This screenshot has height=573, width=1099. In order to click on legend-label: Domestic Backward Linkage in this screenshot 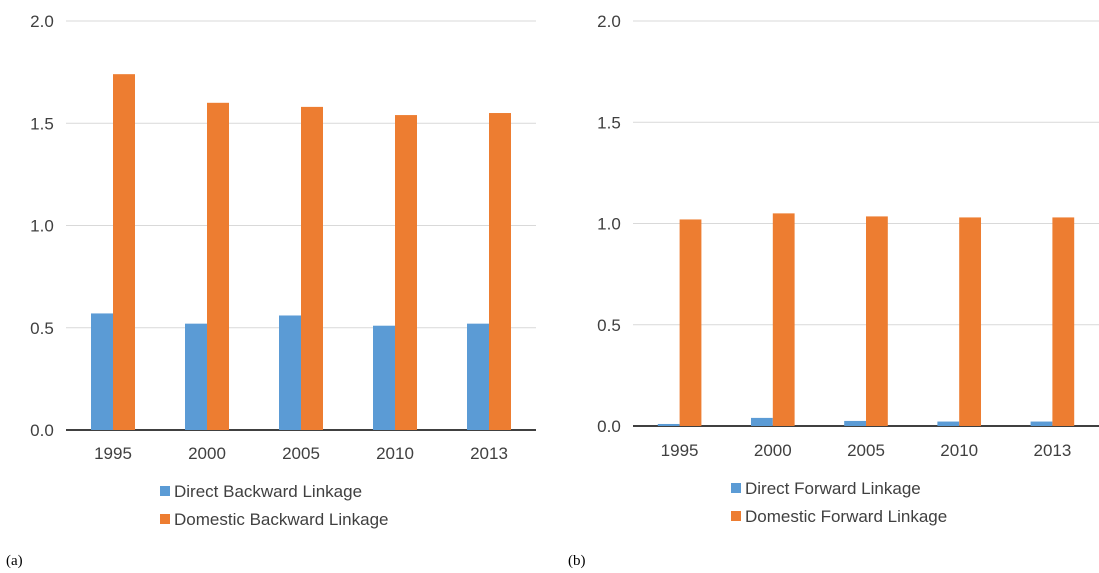, I will do `click(281, 519)`.